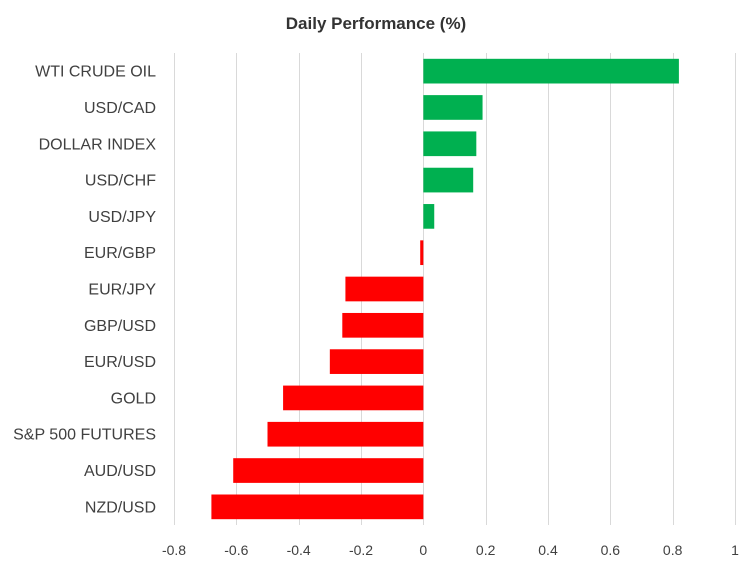  Describe the element at coordinates (120, 362) in the screenshot. I see `category-label: EUR/USD` at that location.